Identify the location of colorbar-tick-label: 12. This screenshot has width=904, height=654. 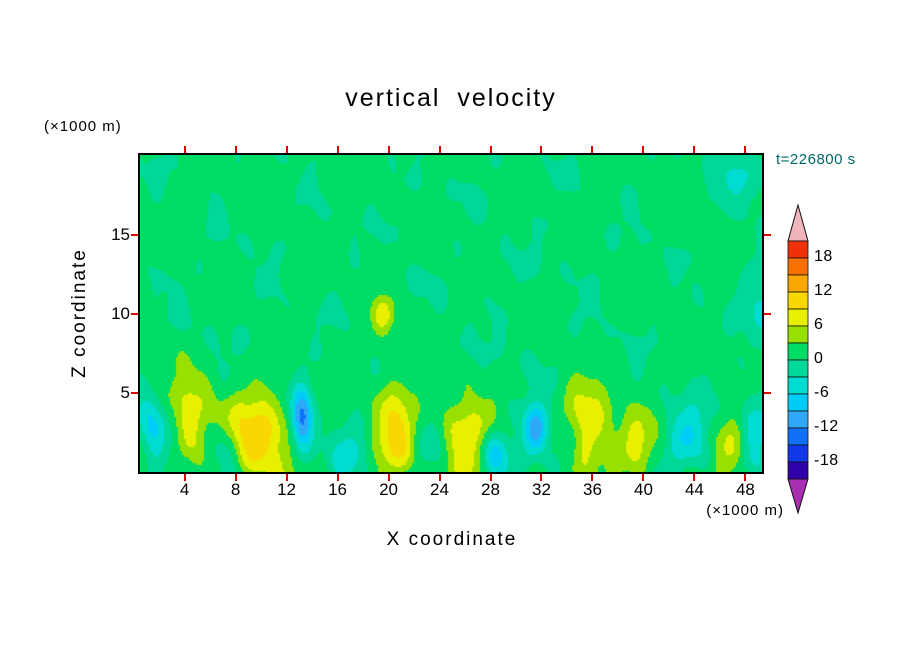
(823, 290).